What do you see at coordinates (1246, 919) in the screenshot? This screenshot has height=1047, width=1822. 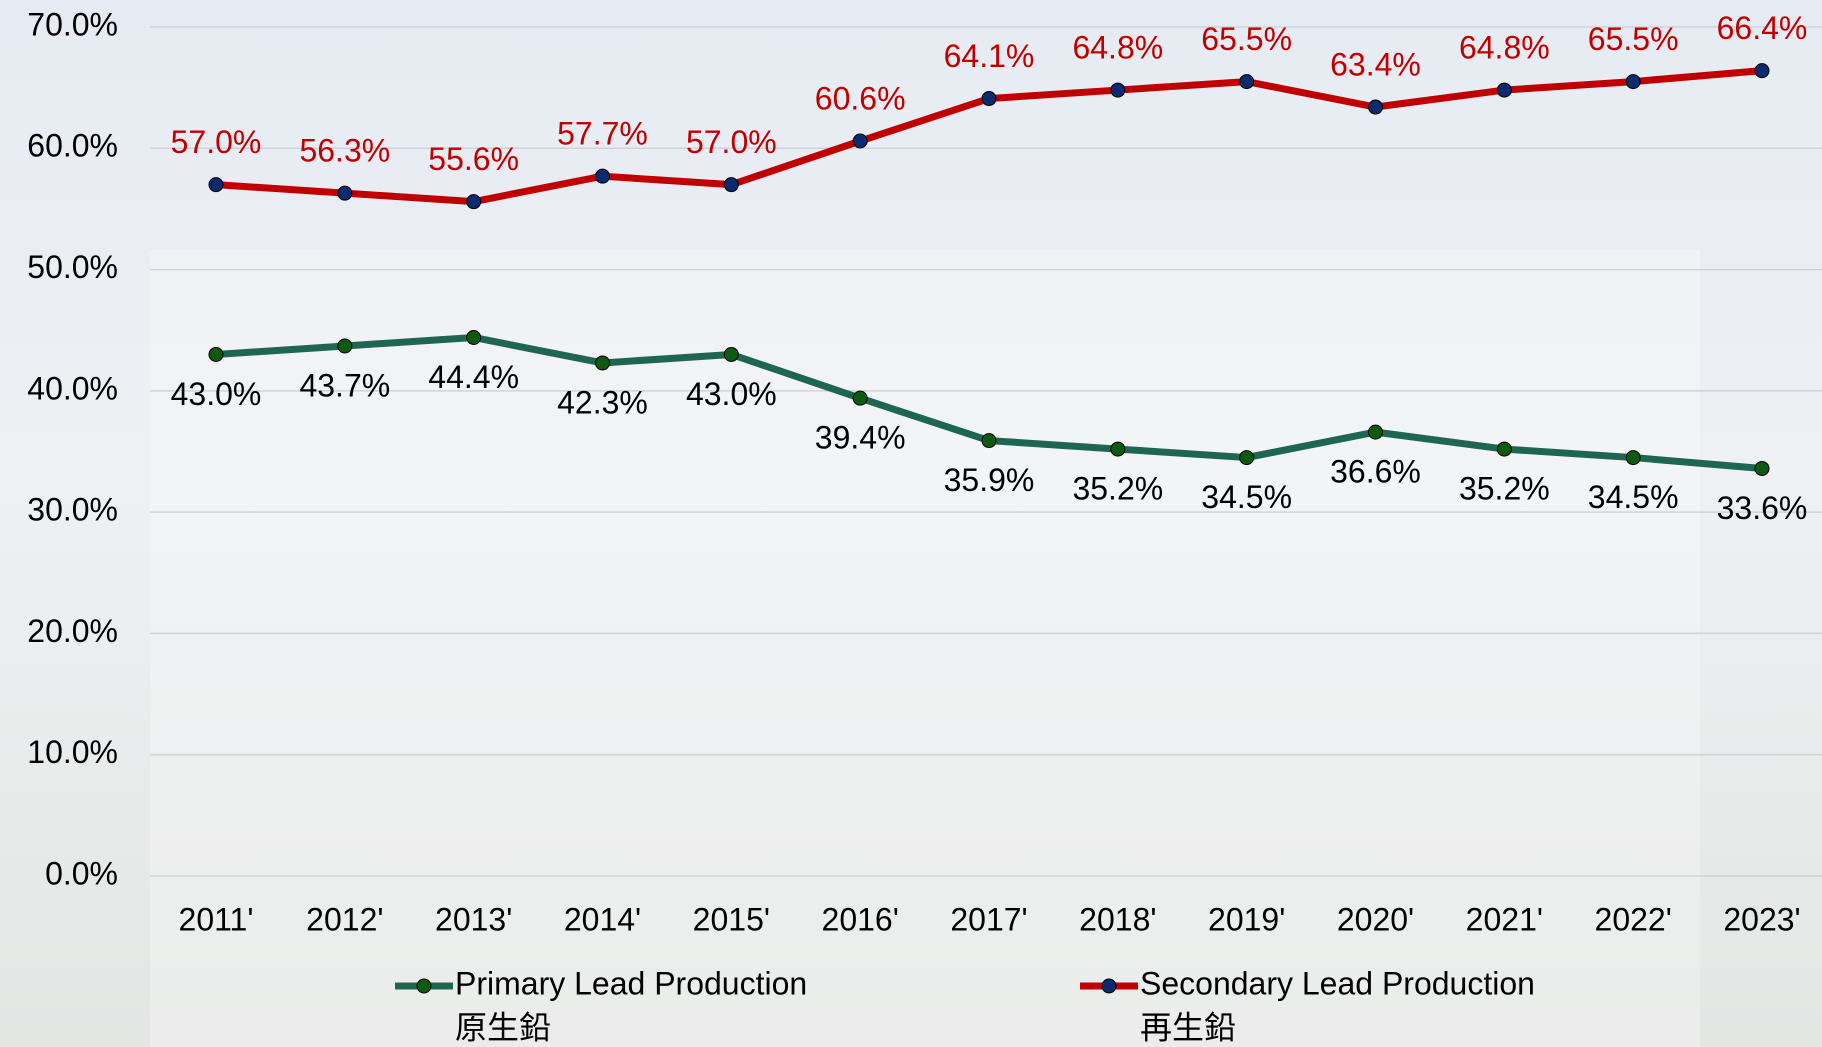 I see `x-tick-label: 2019'` at bounding box center [1246, 919].